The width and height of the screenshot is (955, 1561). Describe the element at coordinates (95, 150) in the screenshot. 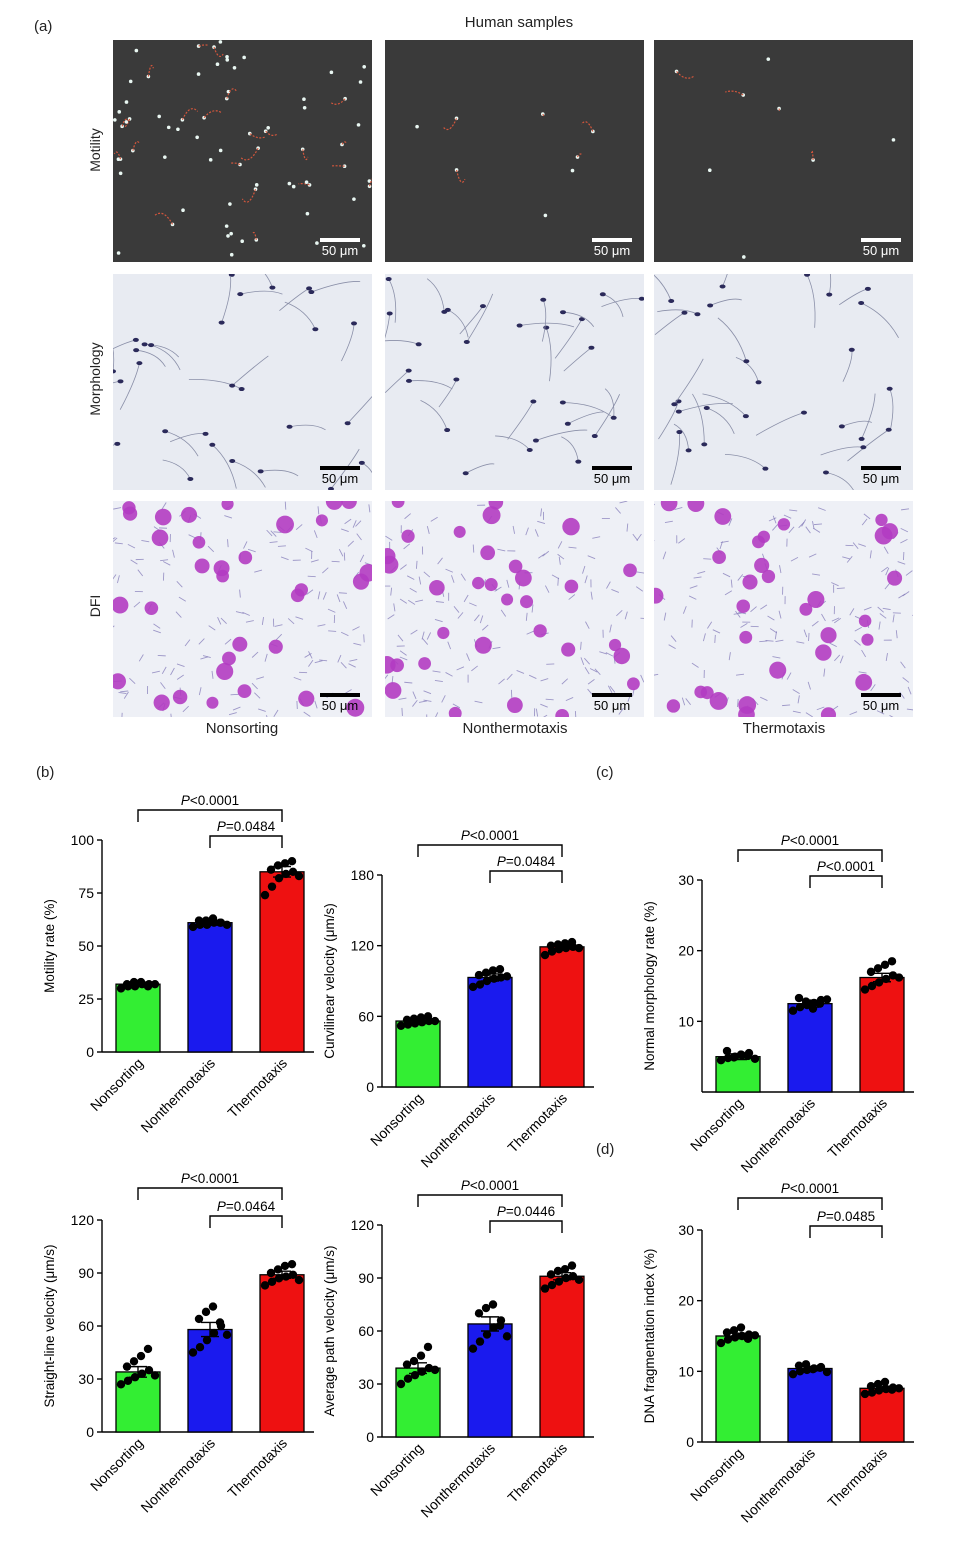

I see `row-label-motility: Motility` at that location.